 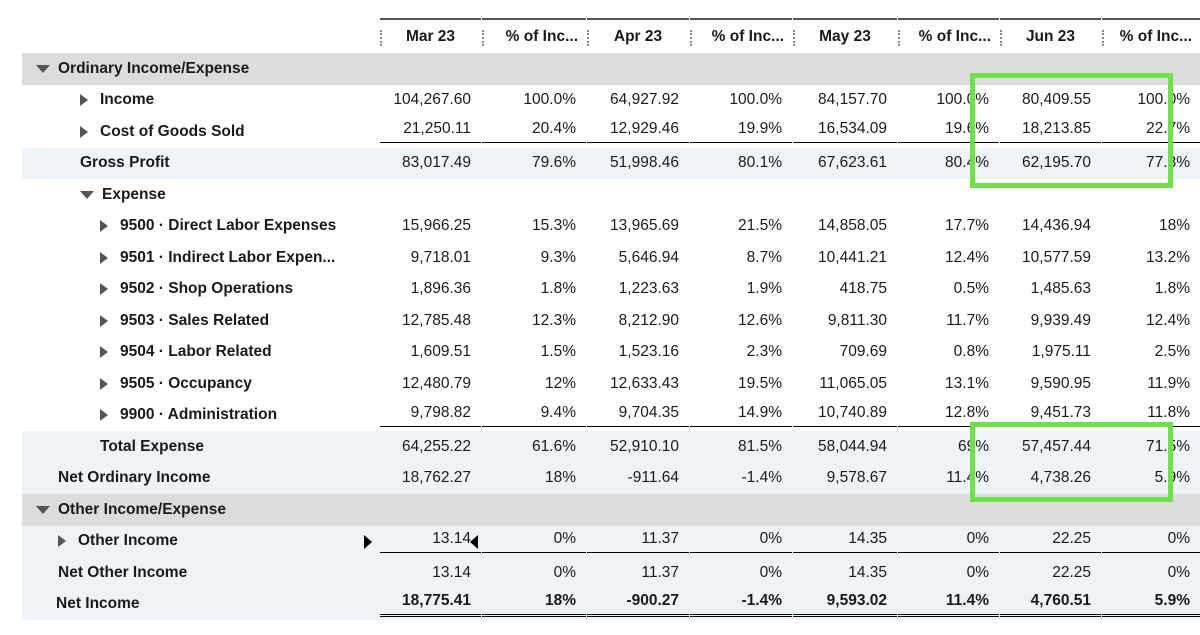 I want to click on amount-cell: 9,578.67, so click(x=845, y=479).